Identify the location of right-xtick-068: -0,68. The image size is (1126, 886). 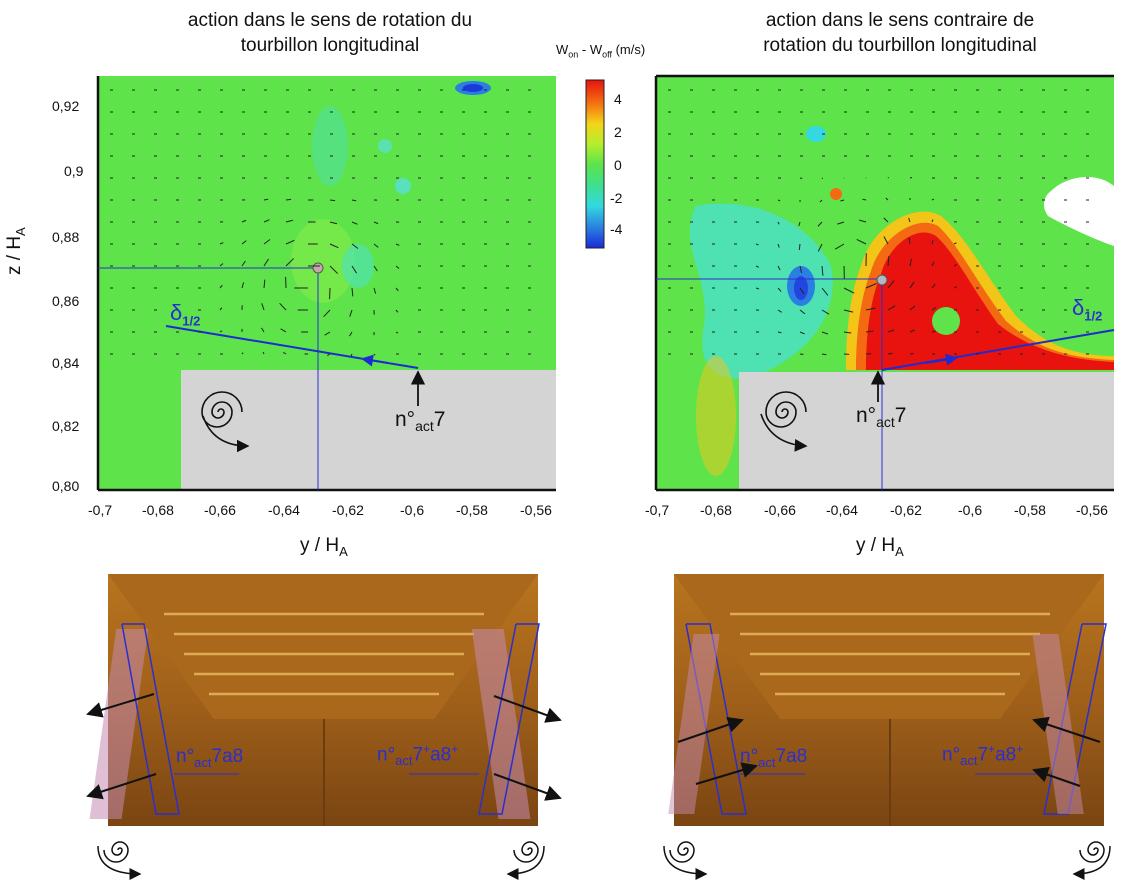
(716, 510).